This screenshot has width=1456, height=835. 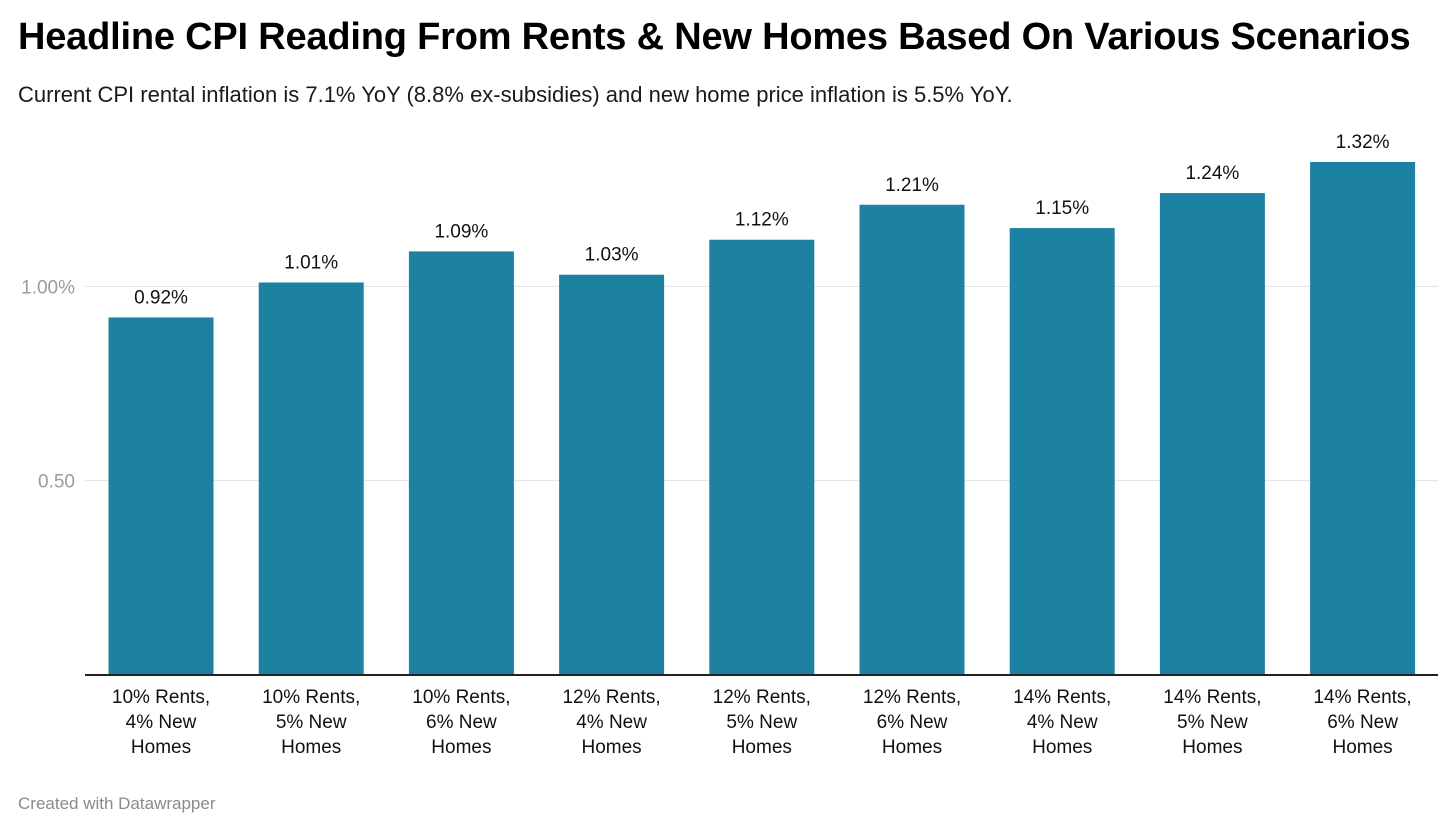 What do you see at coordinates (912, 722) in the screenshot?
I see `x-tick-label: 12% Rents, 6% New Homes` at bounding box center [912, 722].